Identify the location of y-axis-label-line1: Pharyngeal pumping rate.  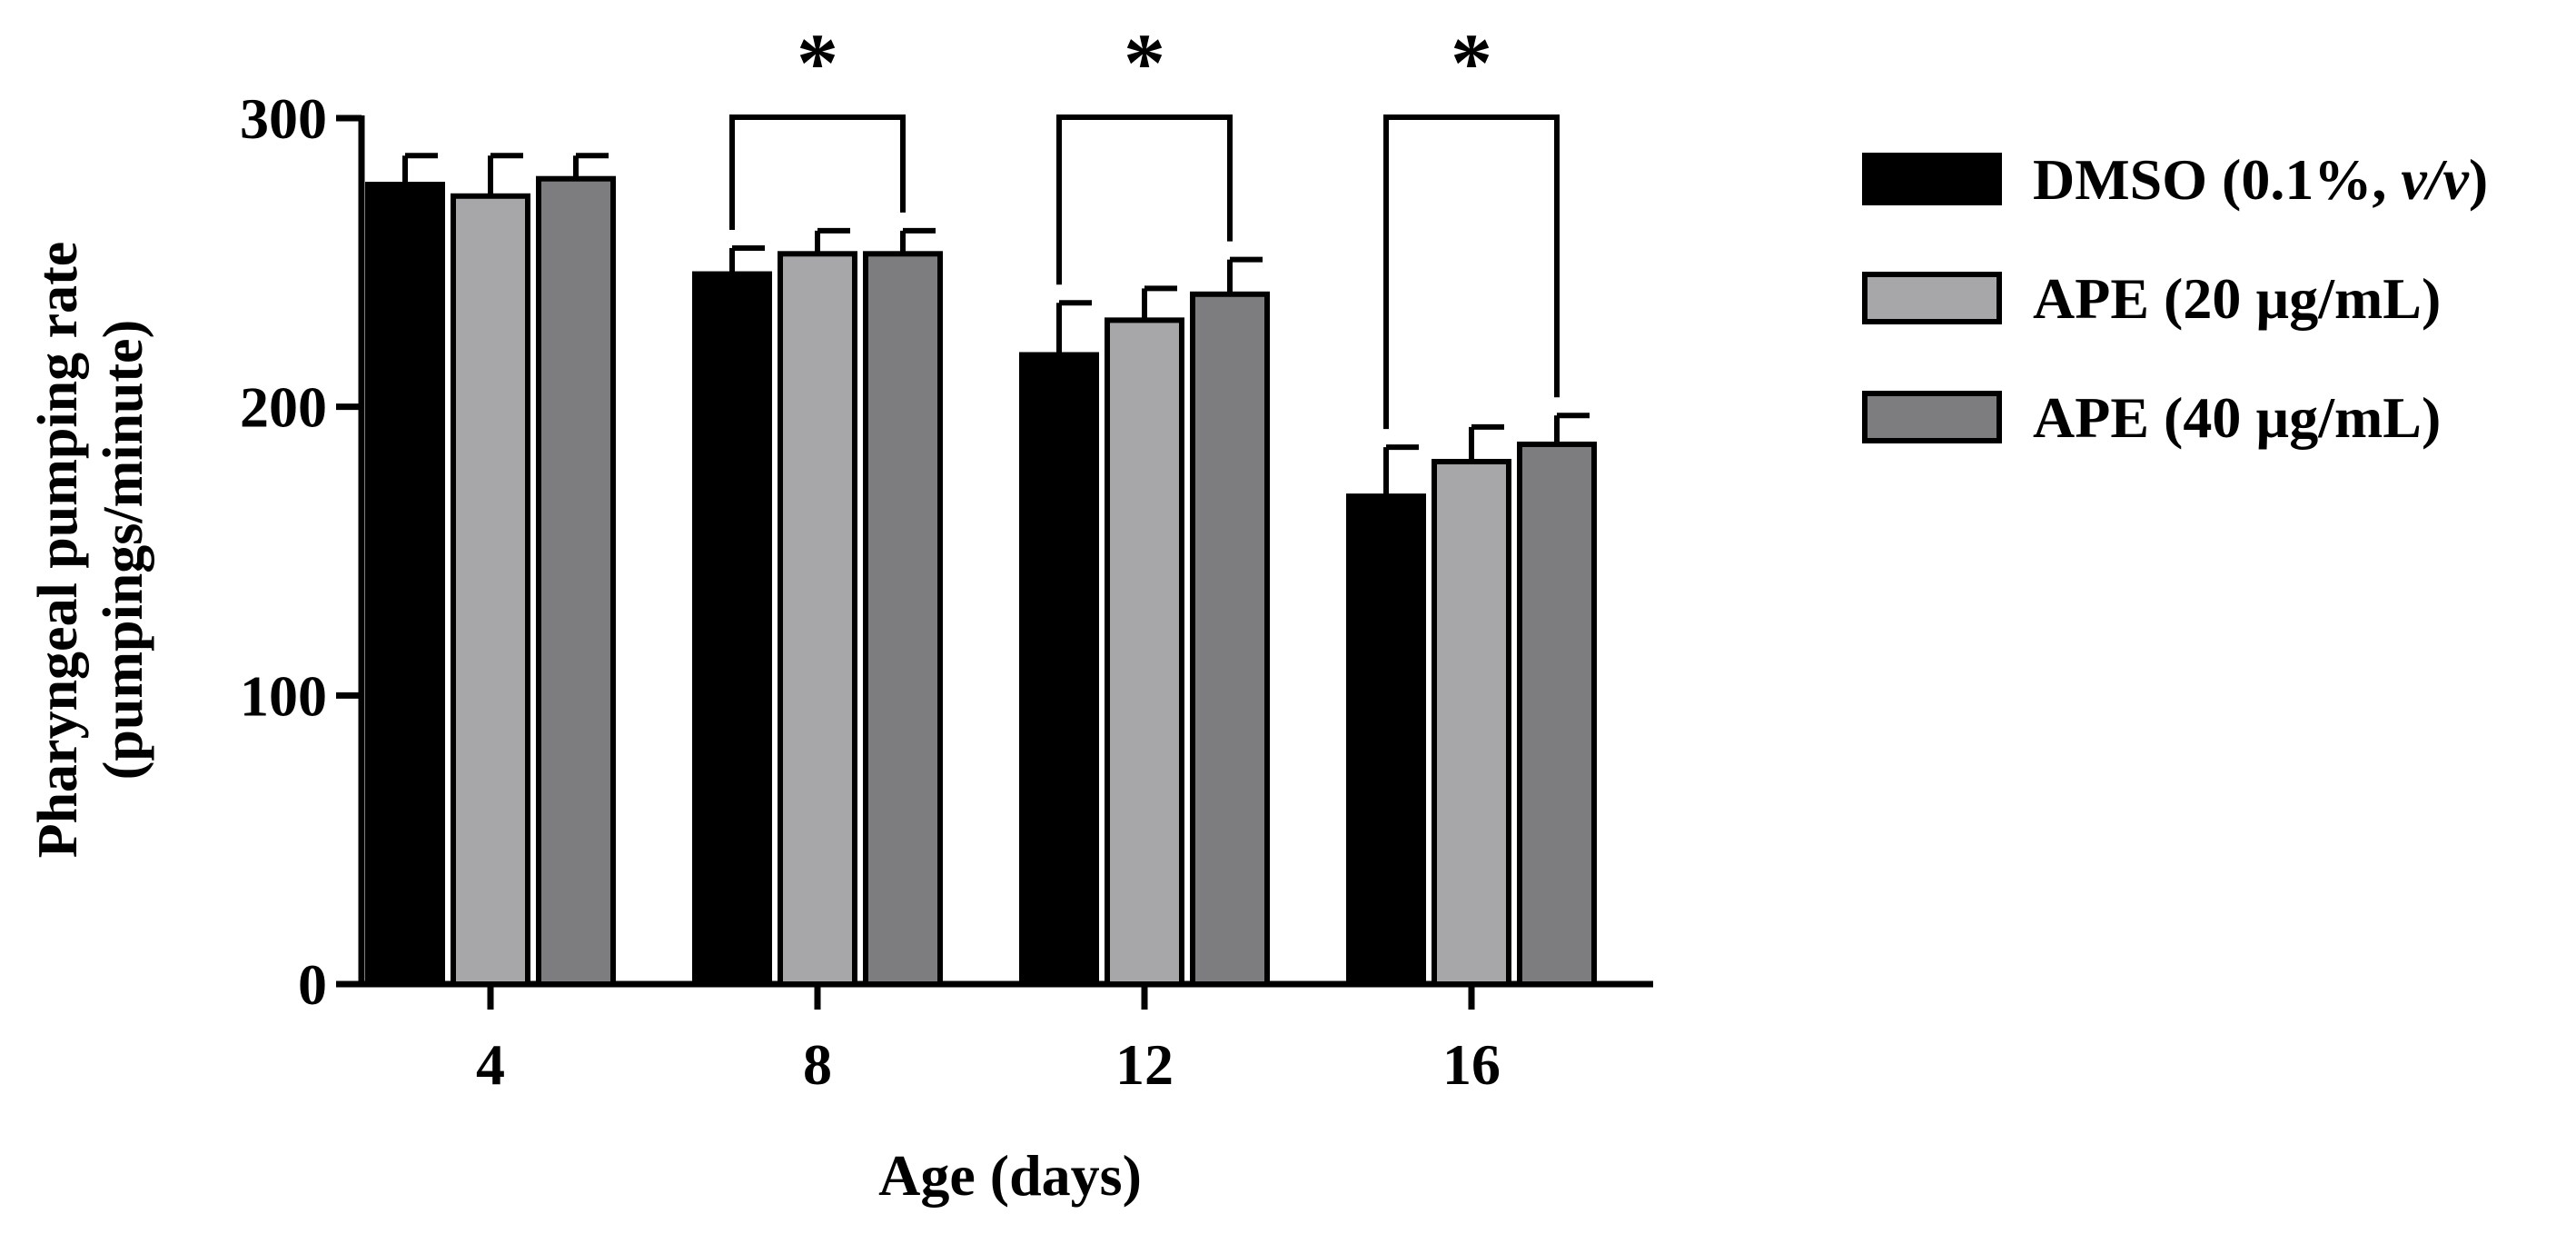
(58, 550).